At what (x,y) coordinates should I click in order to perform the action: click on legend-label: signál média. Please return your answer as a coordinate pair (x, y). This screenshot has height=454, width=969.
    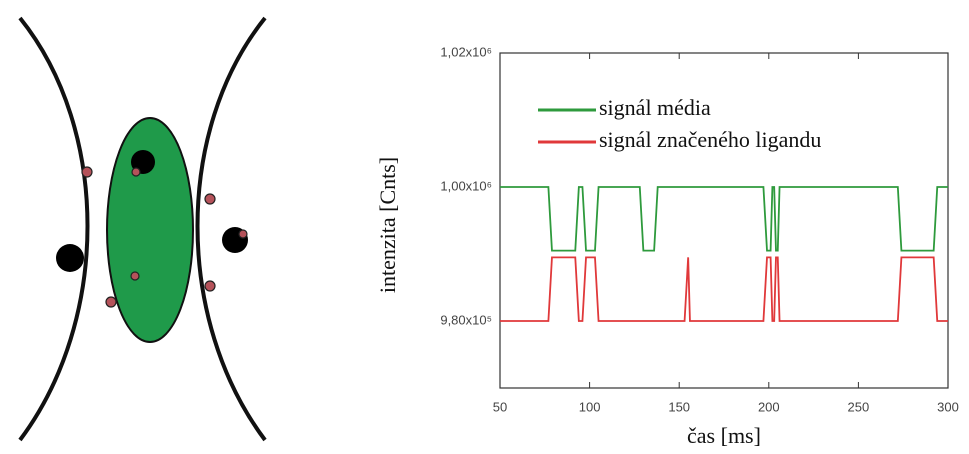
    Looking at the image, I should click on (655, 107).